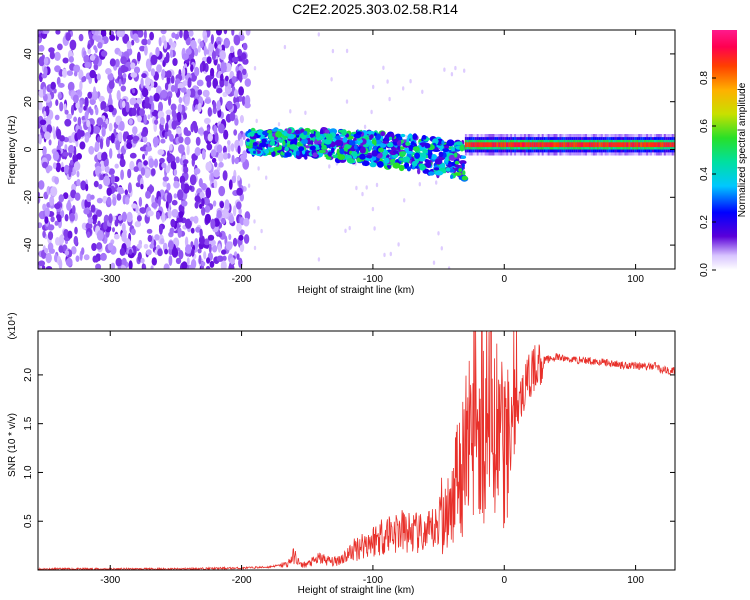 The height and width of the screenshot is (600, 750). What do you see at coordinates (504, 580) in the screenshot?
I see `x-tick-label: 0` at bounding box center [504, 580].